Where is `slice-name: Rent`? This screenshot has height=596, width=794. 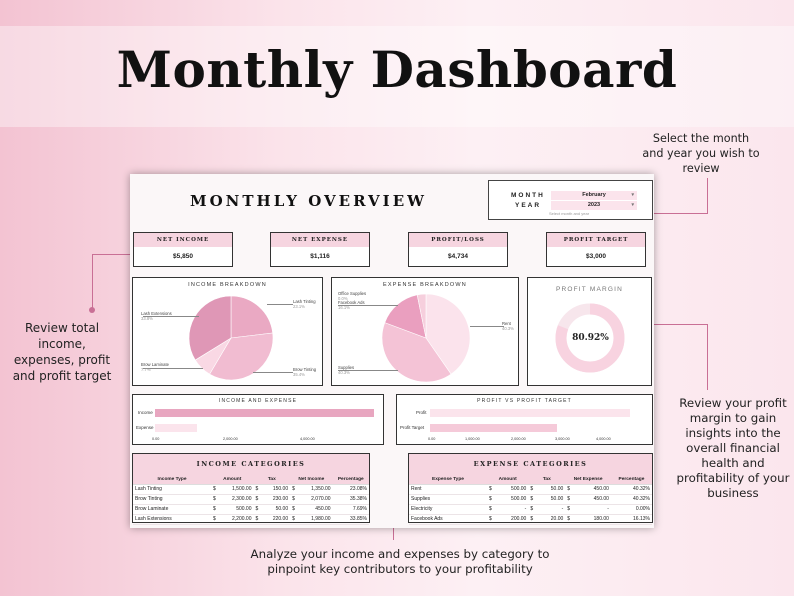 slice-name: Rent is located at coordinates (506, 323).